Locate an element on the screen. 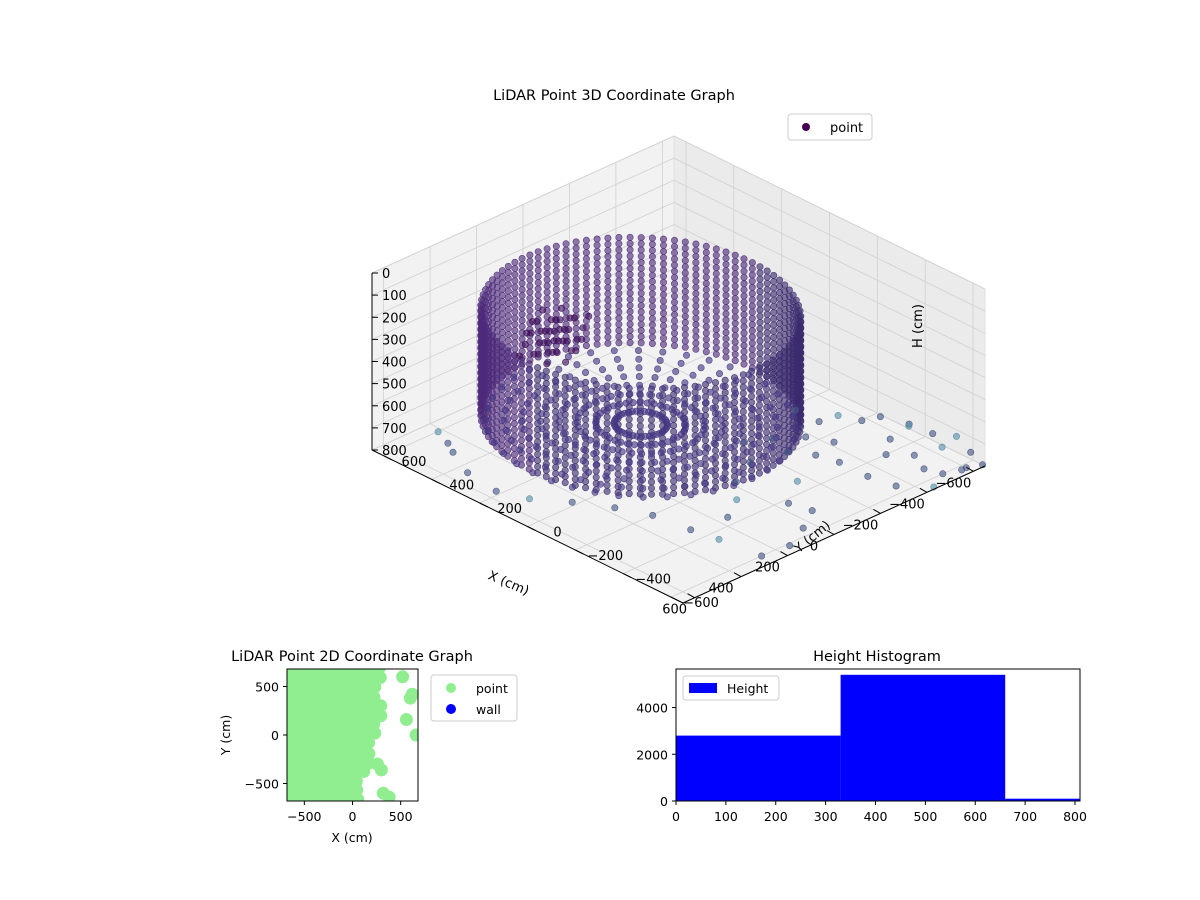  chart-2d-ticks: −500 0 500 −500 0 500 is located at coordinates (329, 751).